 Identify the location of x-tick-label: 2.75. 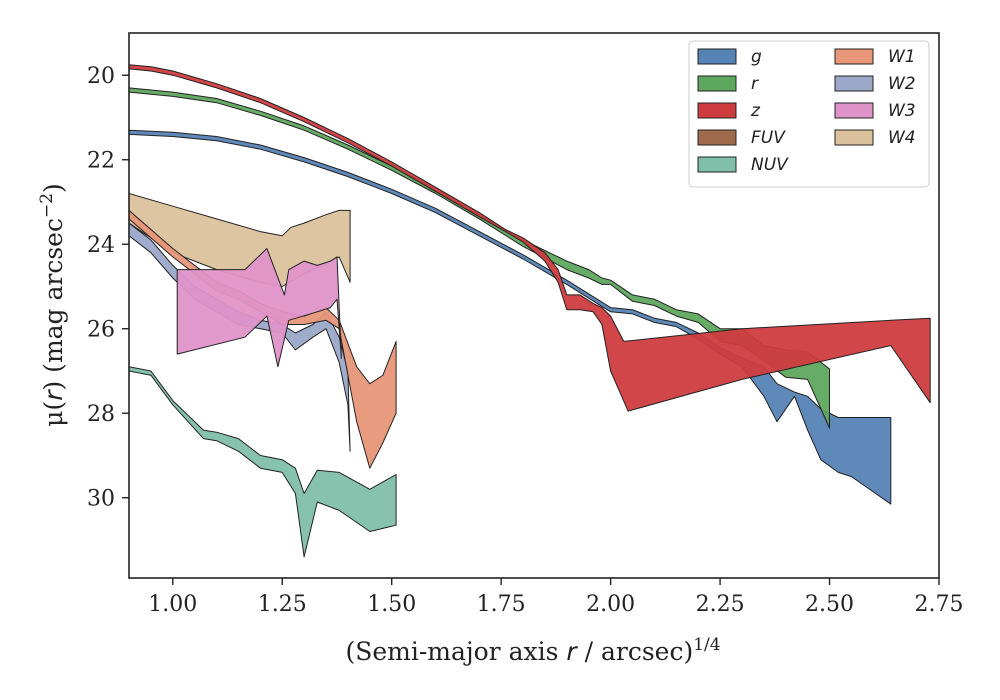
(939, 604).